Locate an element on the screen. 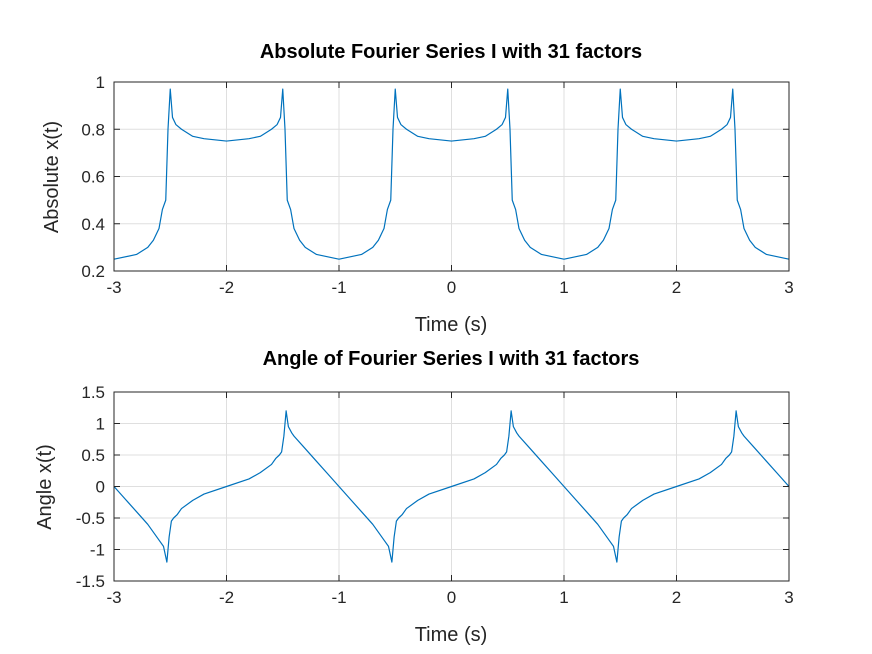 The image size is (872, 654). y-tick-label: 0.6 is located at coordinates (93, 177).